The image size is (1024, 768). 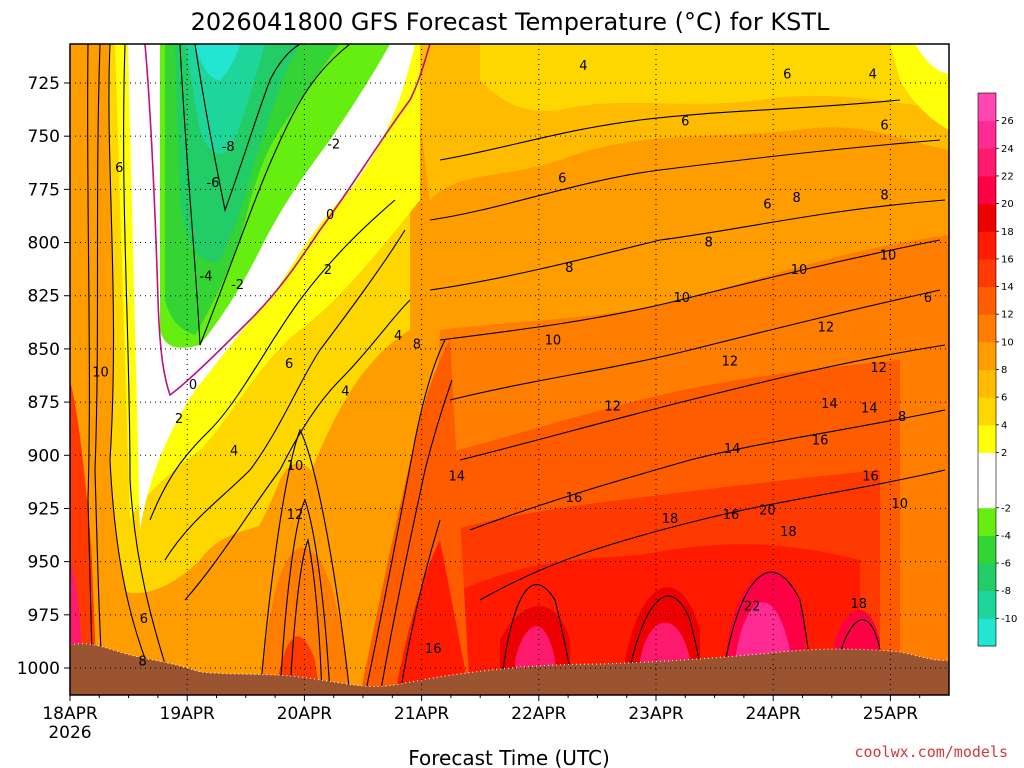 What do you see at coordinates (767, 511) in the screenshot?
I see `contour-label: 20` at bounding box center [767, 511].